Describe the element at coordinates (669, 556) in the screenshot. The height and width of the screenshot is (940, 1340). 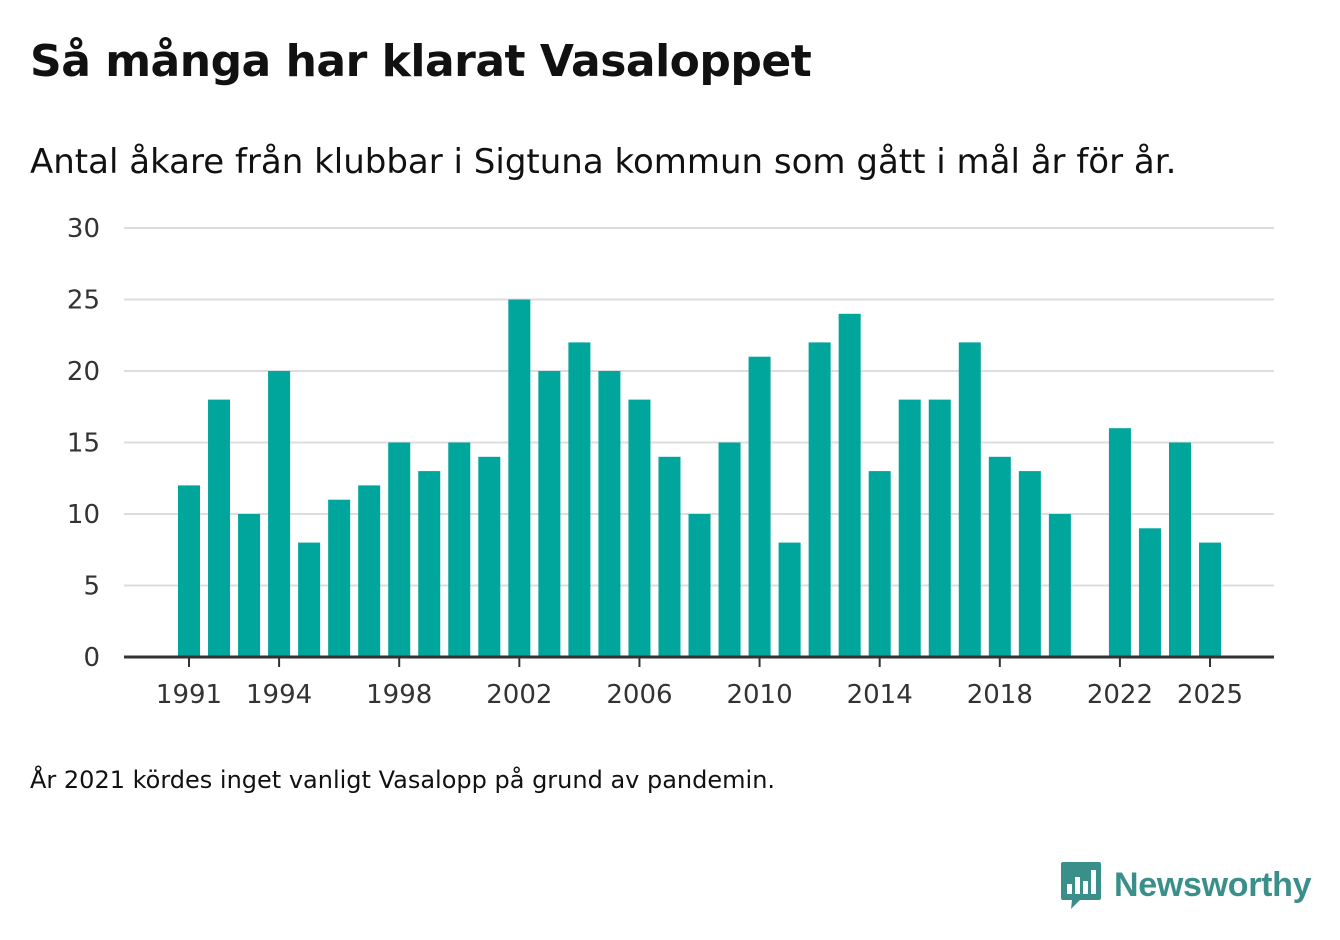
I see `bar-2007` at that location.